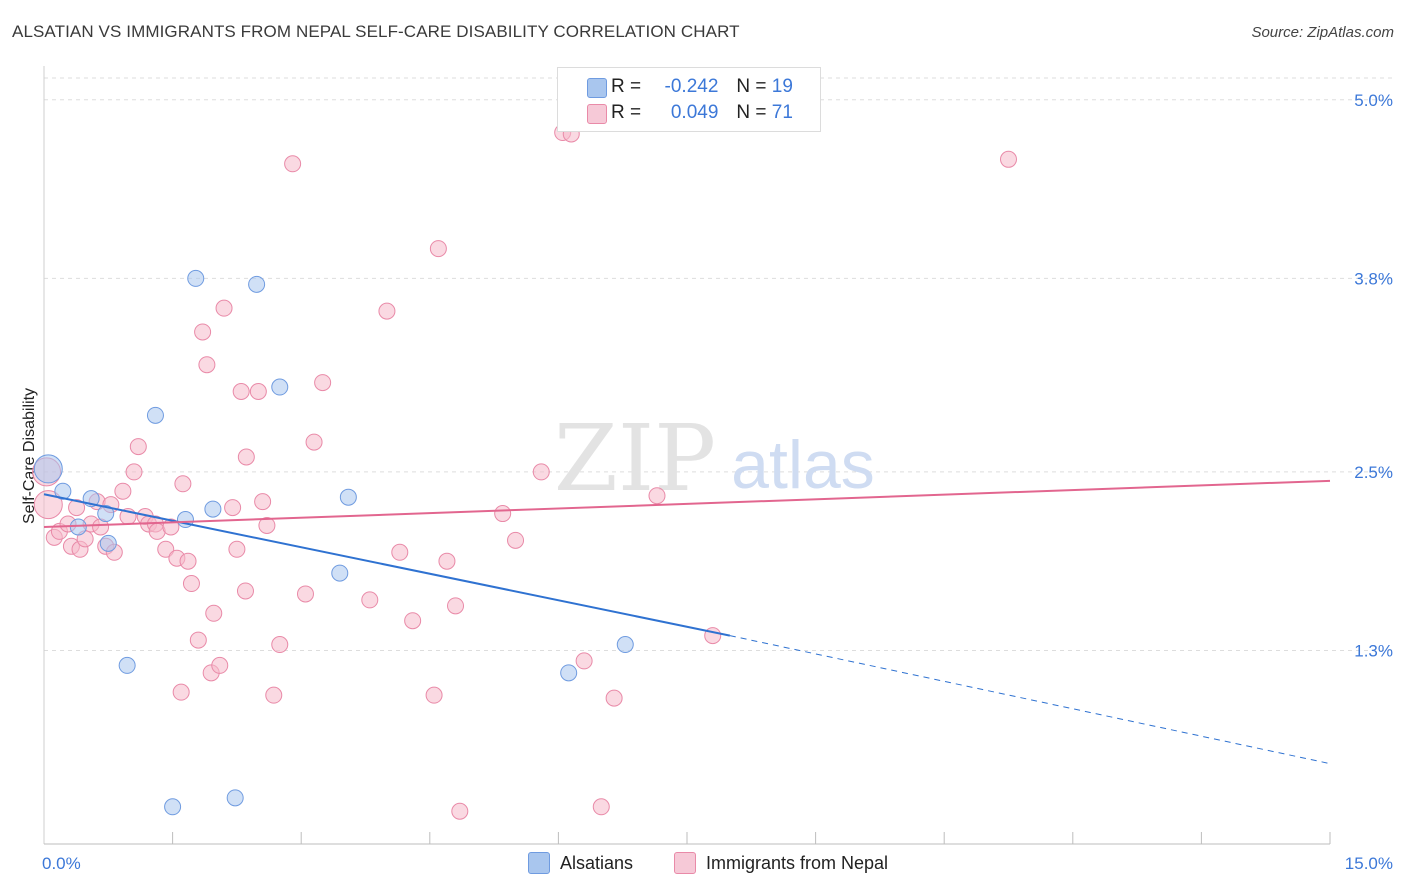 The width and height of the screenshot is (1406, 892). I want to click on series-legend: Alsatians Immigrants from Nepal, so click(703, 865).